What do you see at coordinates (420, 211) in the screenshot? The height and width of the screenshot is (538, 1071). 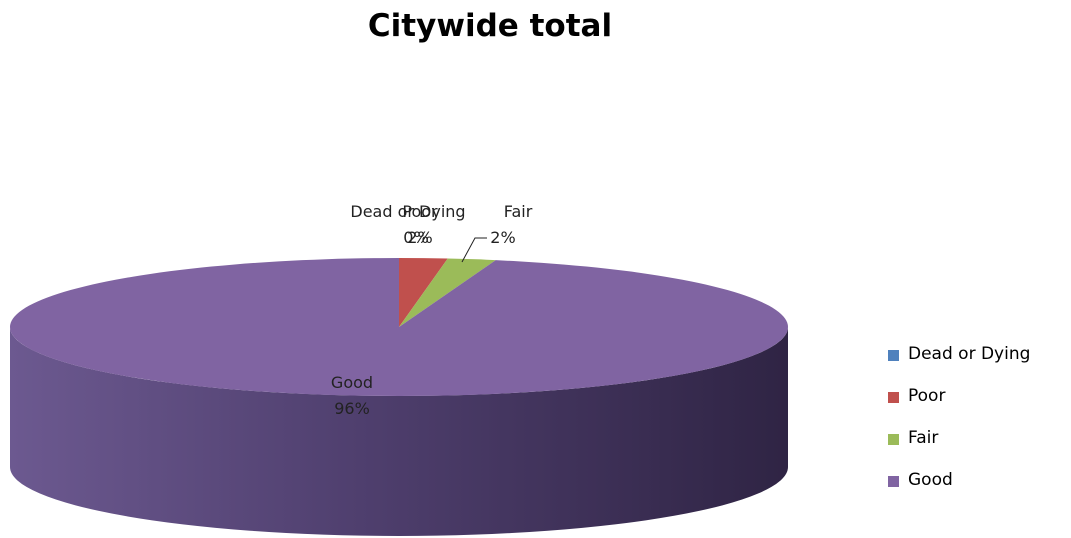 I see `data-label-name-poor: Poor` at bounding box center [420, 211].